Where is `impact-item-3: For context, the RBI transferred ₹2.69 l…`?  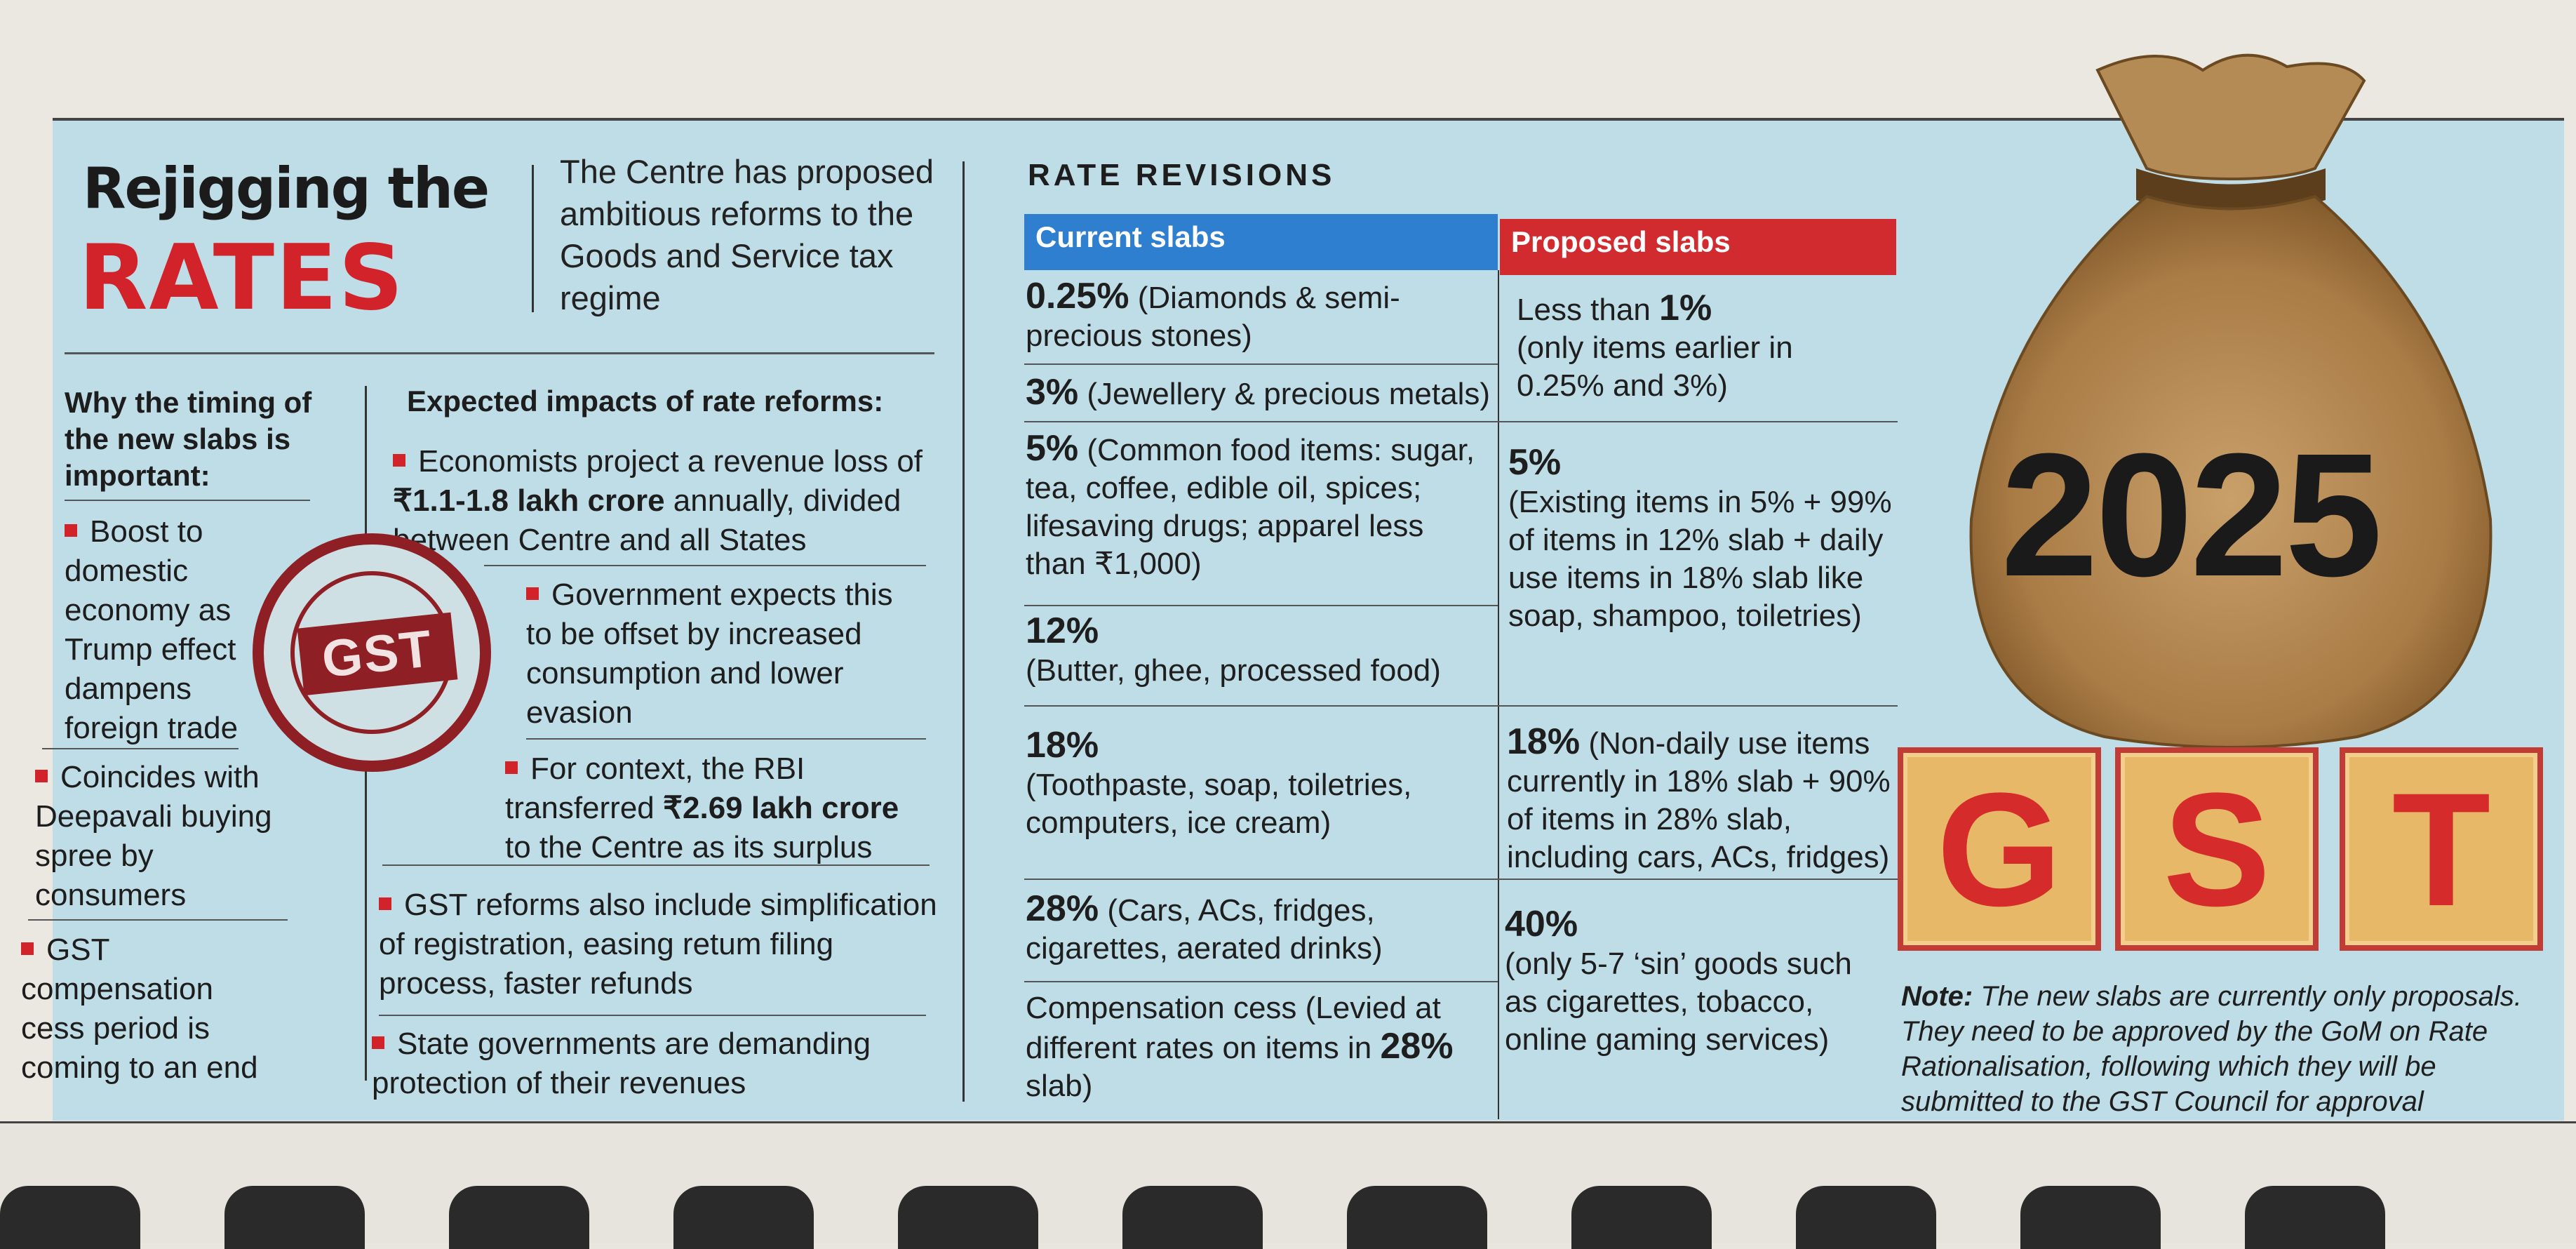 impact-item-3: For context, the RBI transferred ₹2.69 l… is located at coordinates (702, 808).